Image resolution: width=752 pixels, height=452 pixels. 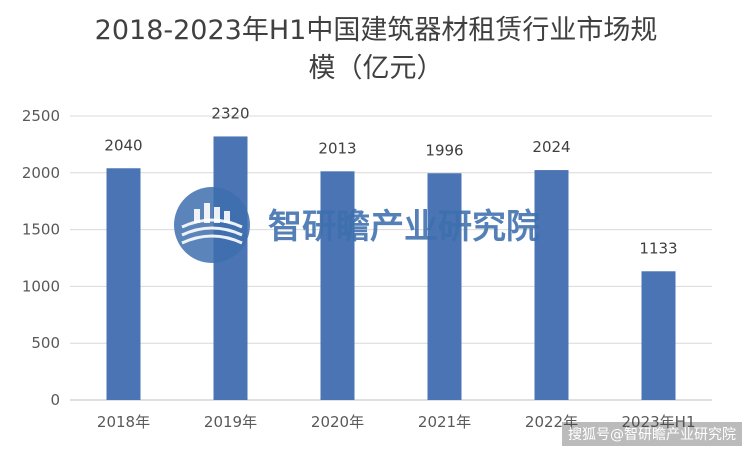 What do you see at coordinates (444, 150) in the screenshot?
I see `data-label: 1996` at bounding box center [444, 150].